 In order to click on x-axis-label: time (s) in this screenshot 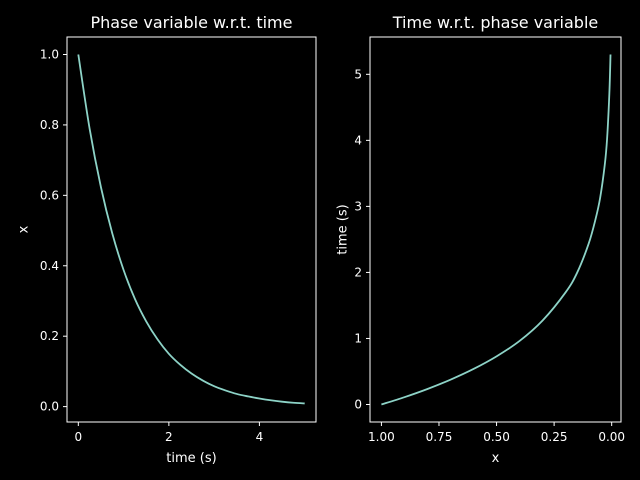, I will do `click(191, 458)`.